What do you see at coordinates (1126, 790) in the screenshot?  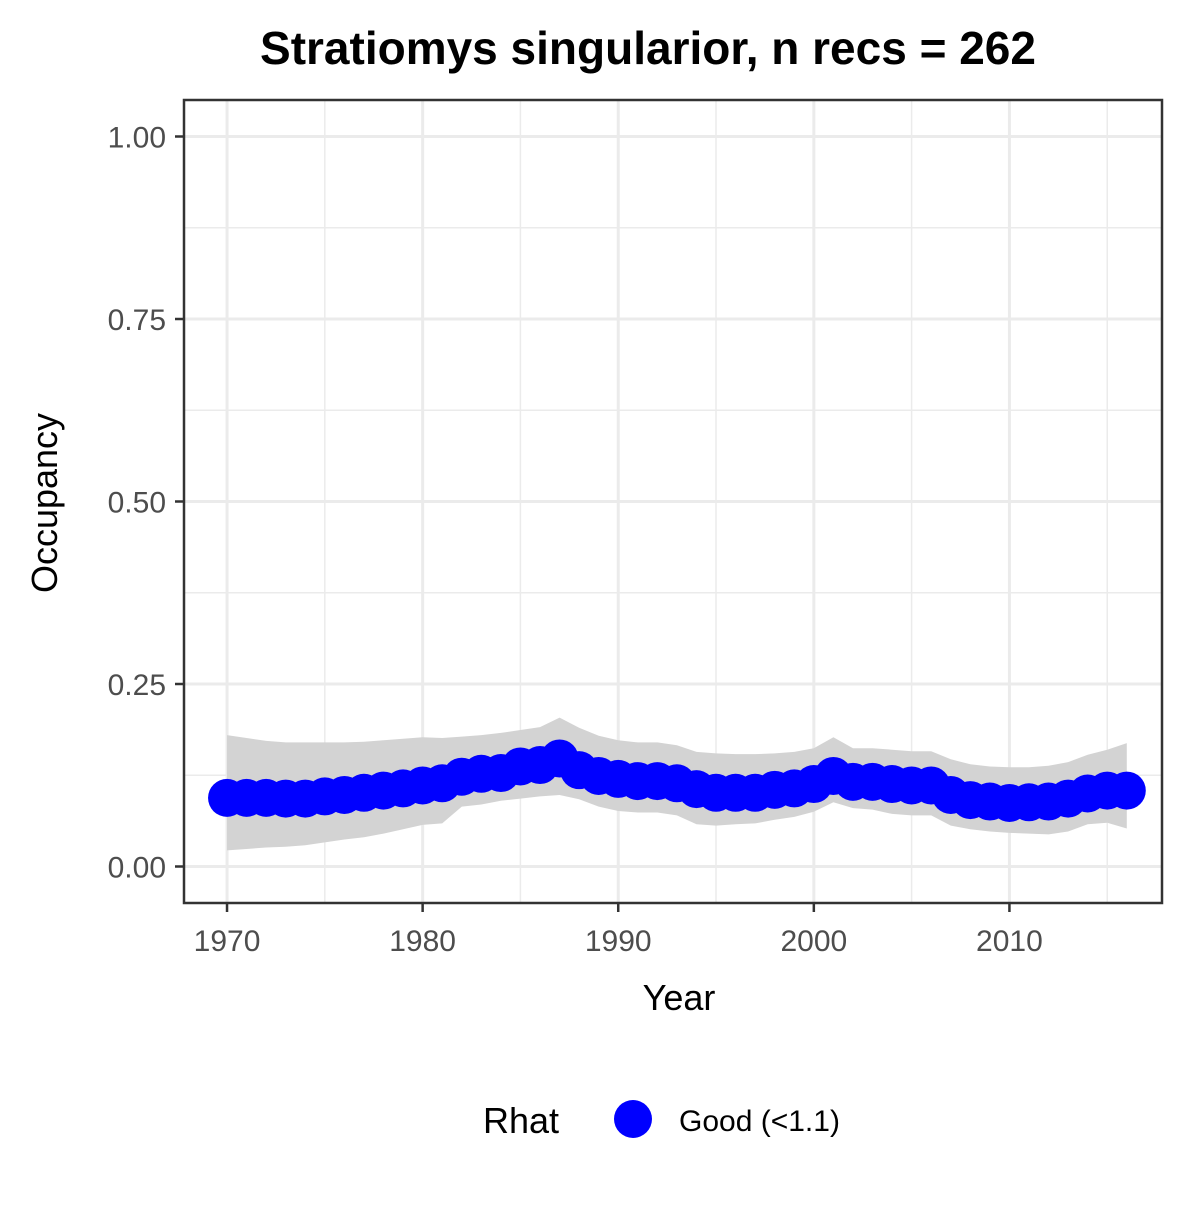 I see `data-point` at bounding box center [1126, 790].